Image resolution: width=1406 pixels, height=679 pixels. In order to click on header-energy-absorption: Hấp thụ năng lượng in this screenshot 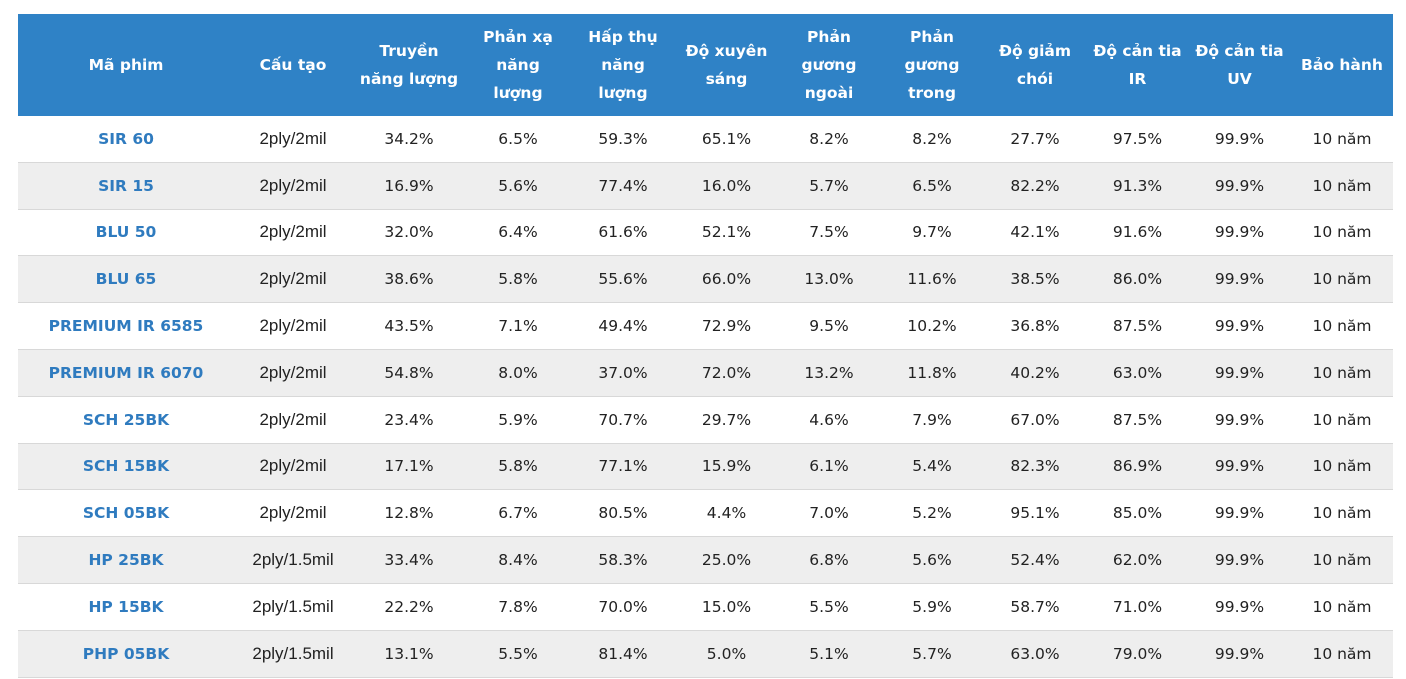, I will do `click(623, 65)`.